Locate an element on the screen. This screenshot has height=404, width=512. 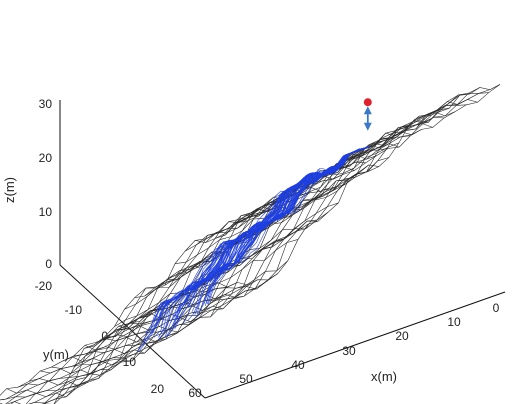
y-tick-0: 0 is located at coordinates (104, 336).